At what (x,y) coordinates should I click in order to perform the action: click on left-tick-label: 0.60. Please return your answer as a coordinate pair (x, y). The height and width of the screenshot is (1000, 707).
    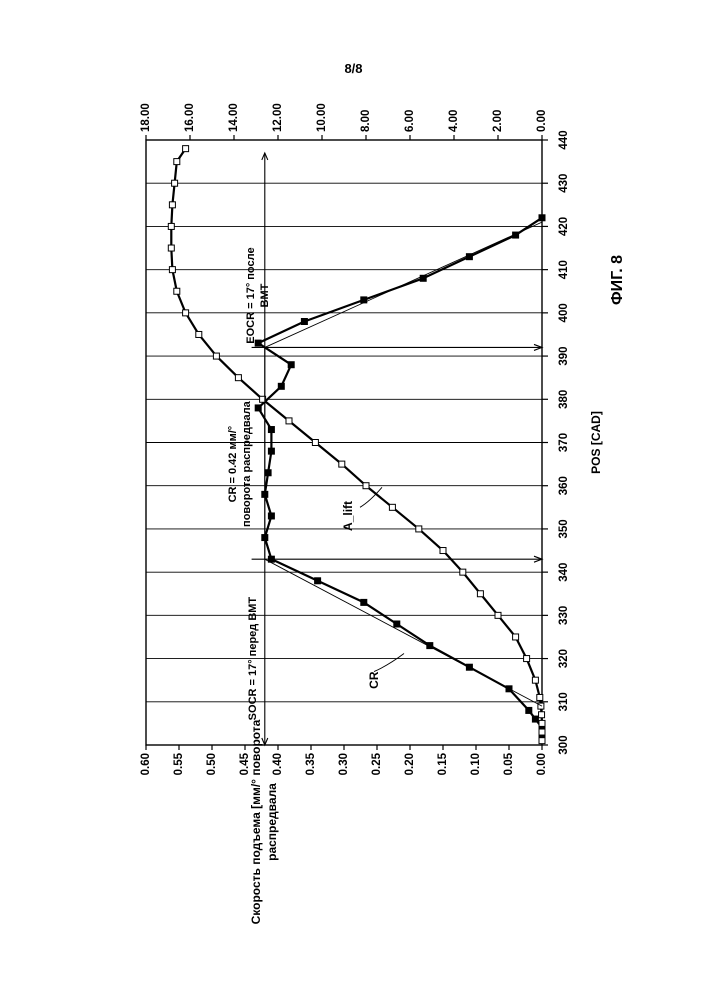
    Looking at the image, I should click on (146, 764).